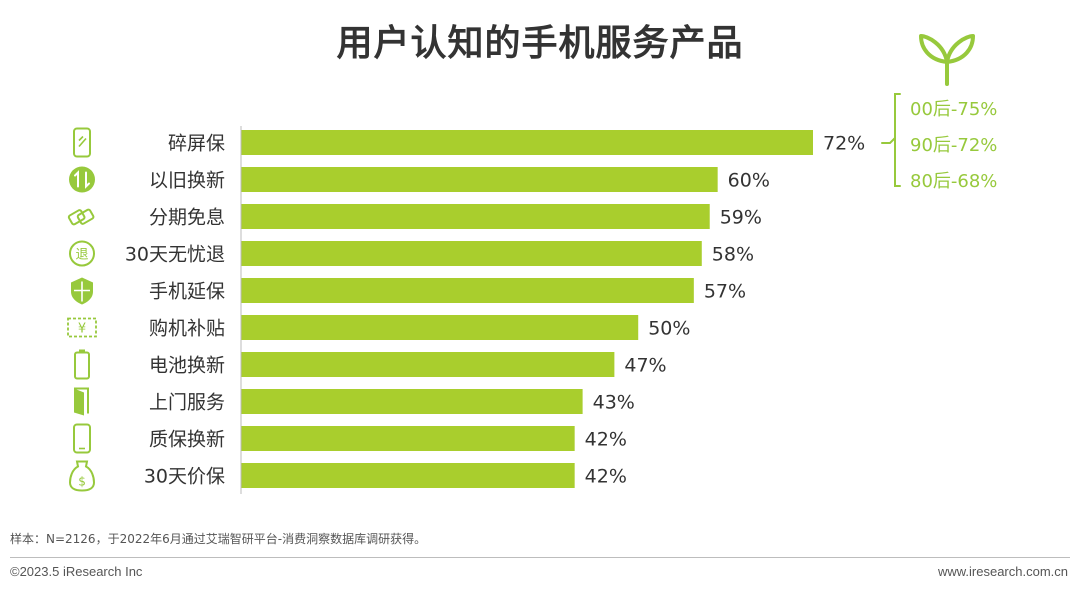 This screenshot has height=592, width=1080. Describe the element at coordinates (175, 255) in the screenshot. I see `category-label: 30天无忧退` at that location.